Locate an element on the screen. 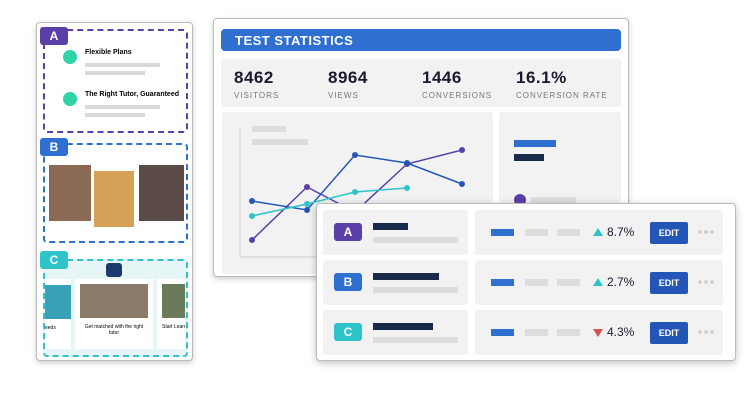 The width and height of the screenshot is (753, 403). variant-result: 2.7% EDIT is located at coordinates (599, 282).